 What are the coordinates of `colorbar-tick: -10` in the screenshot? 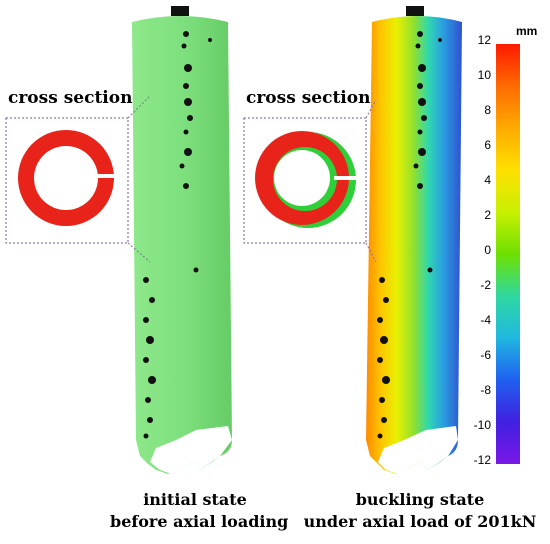 It's located at (482, 425).